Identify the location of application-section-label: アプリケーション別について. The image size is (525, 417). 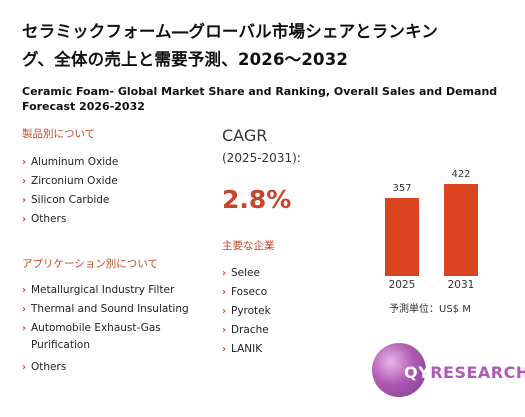
(90, 264).